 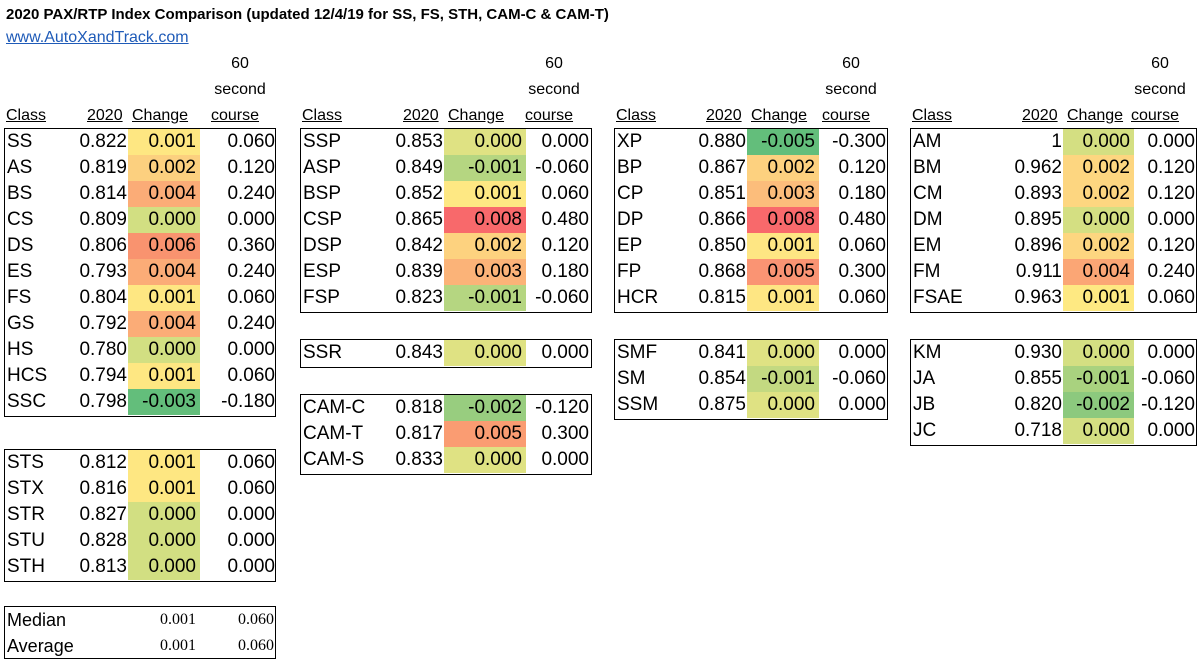 I want to click on index-value: 0.820, so click(x=1038, y=404).